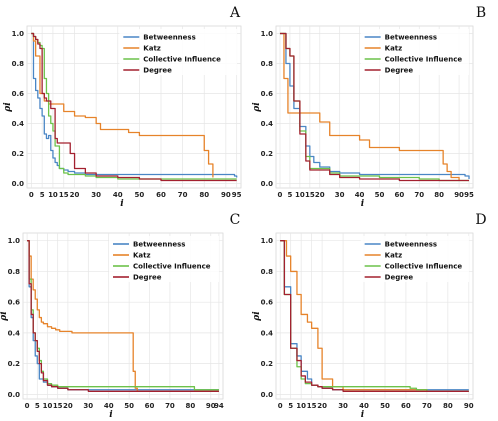  Describe the element at coordinates (481, 13) in the screenshot. I see `panel-label: B` at that location.